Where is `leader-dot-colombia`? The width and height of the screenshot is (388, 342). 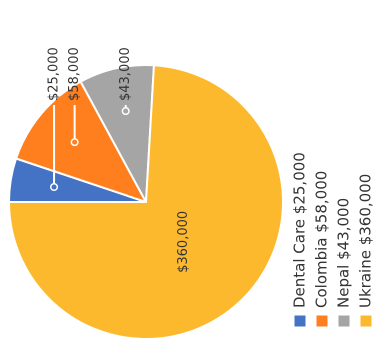
leader-dot-colombia is located at coordinates (74, 142).